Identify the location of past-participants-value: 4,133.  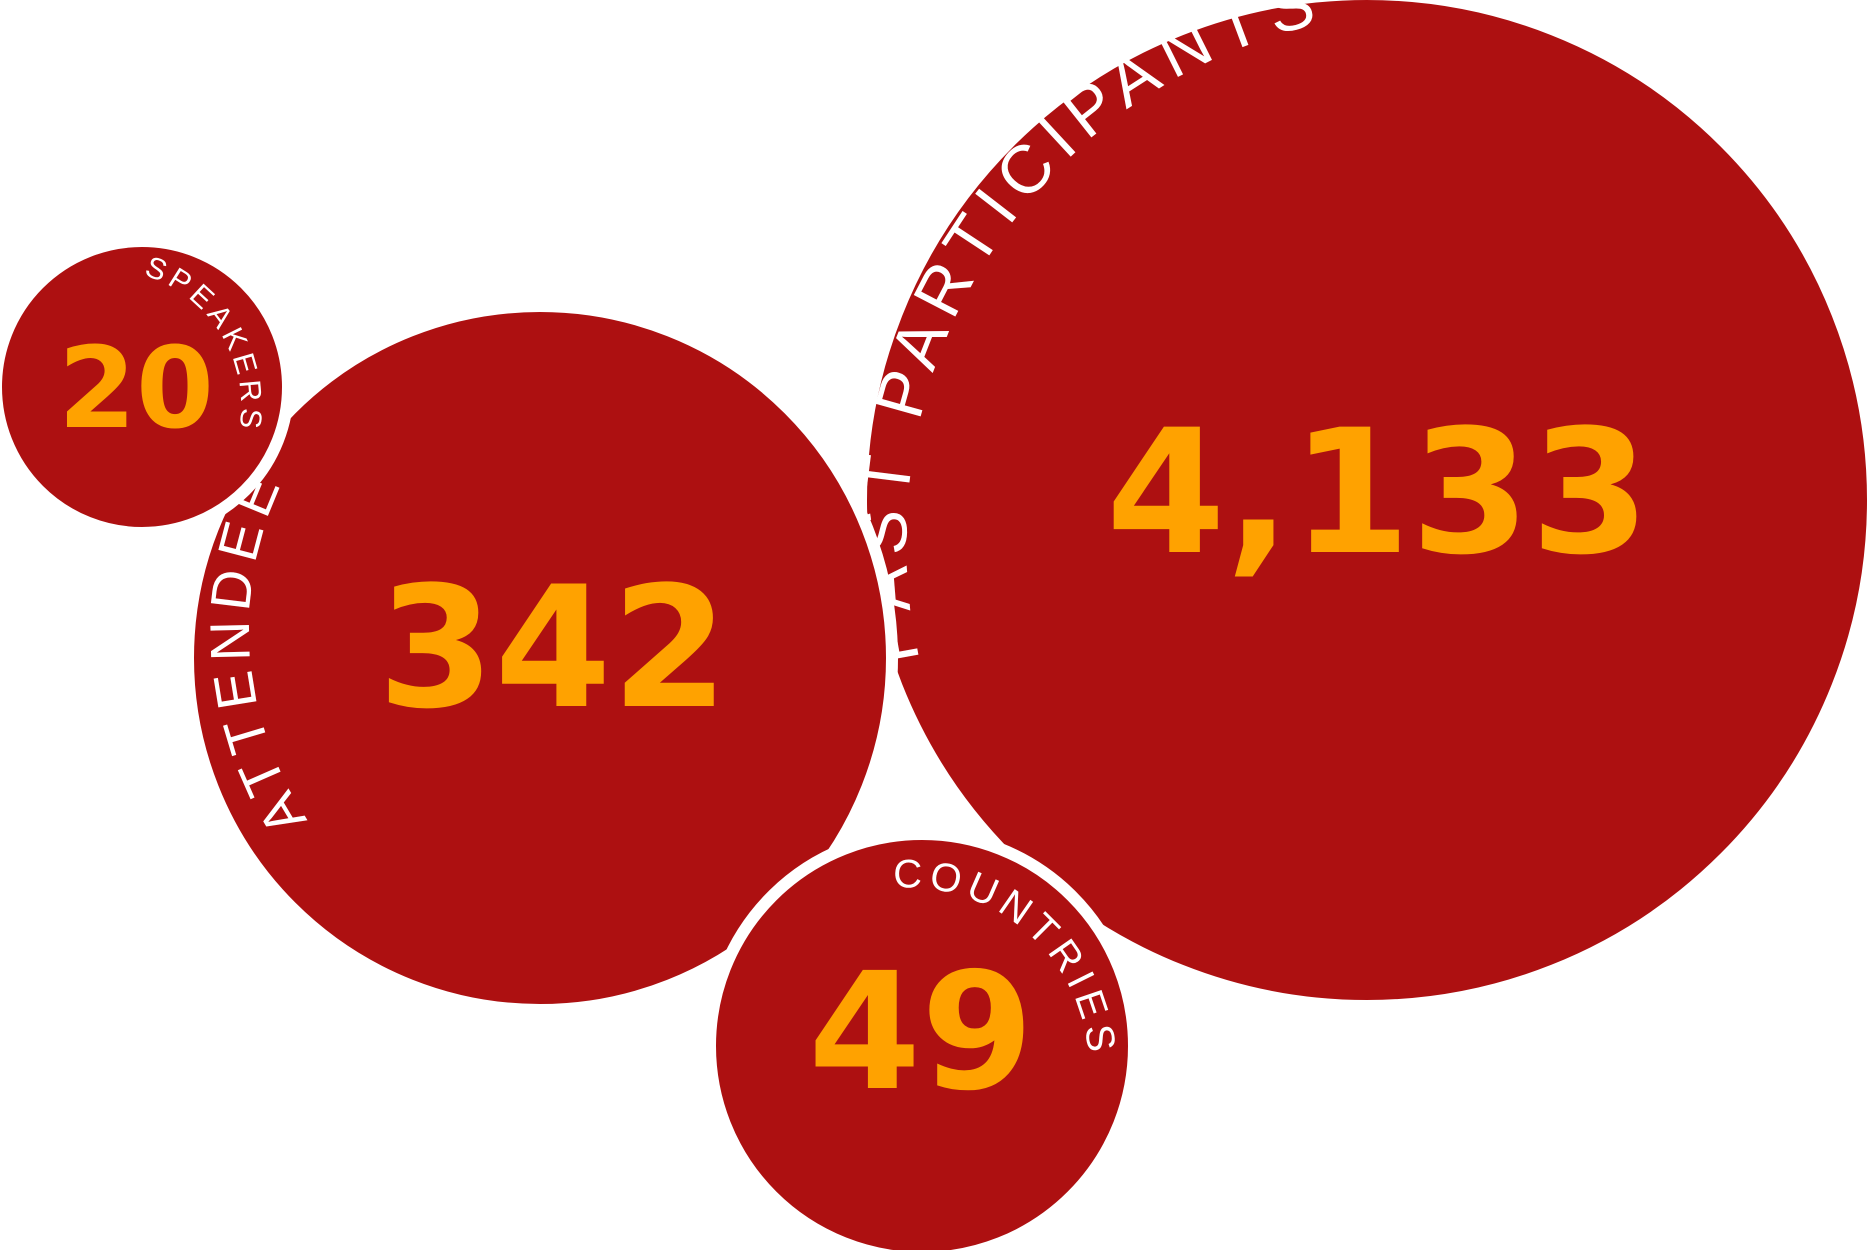
(1378, 492).